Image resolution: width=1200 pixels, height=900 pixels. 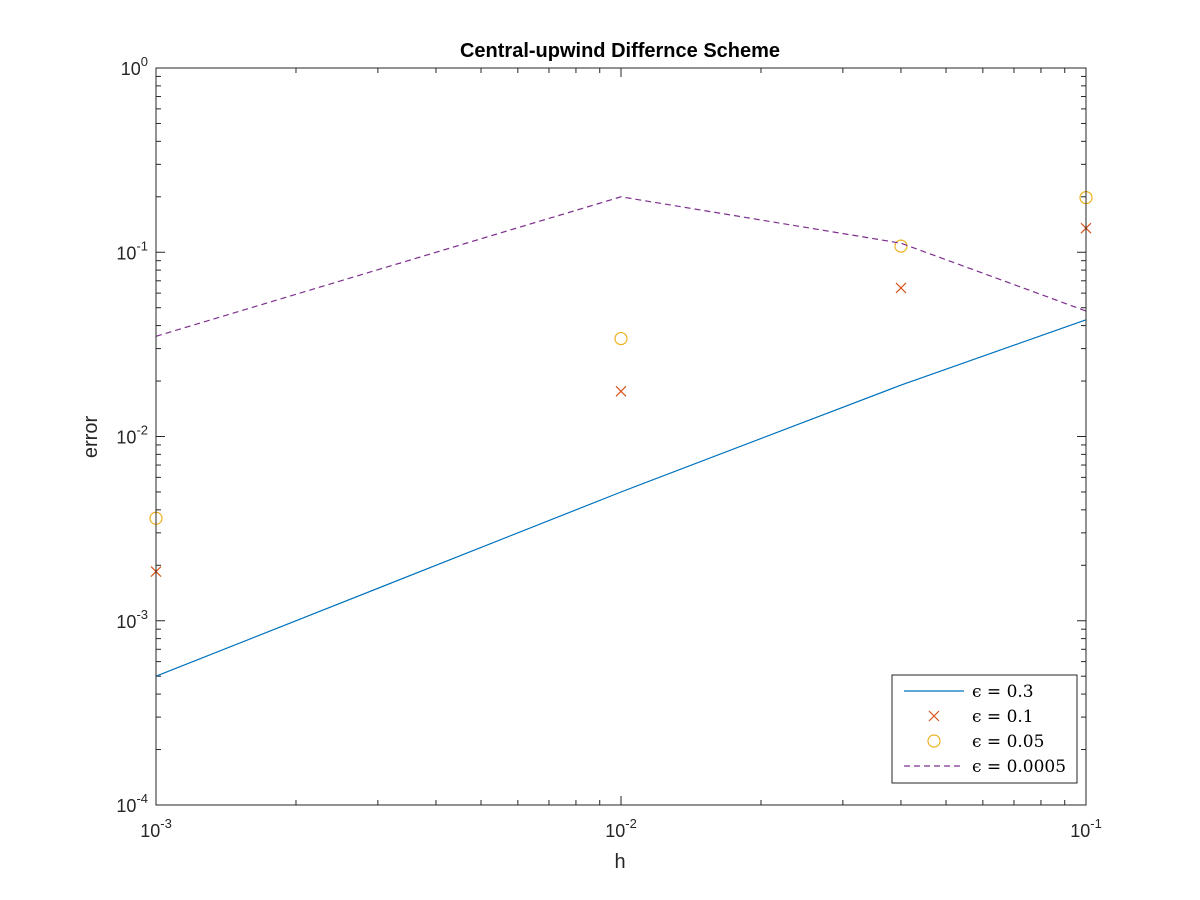 I want to click on legend-label: ϵ = 0.0005, so click(x=1019, y=767).